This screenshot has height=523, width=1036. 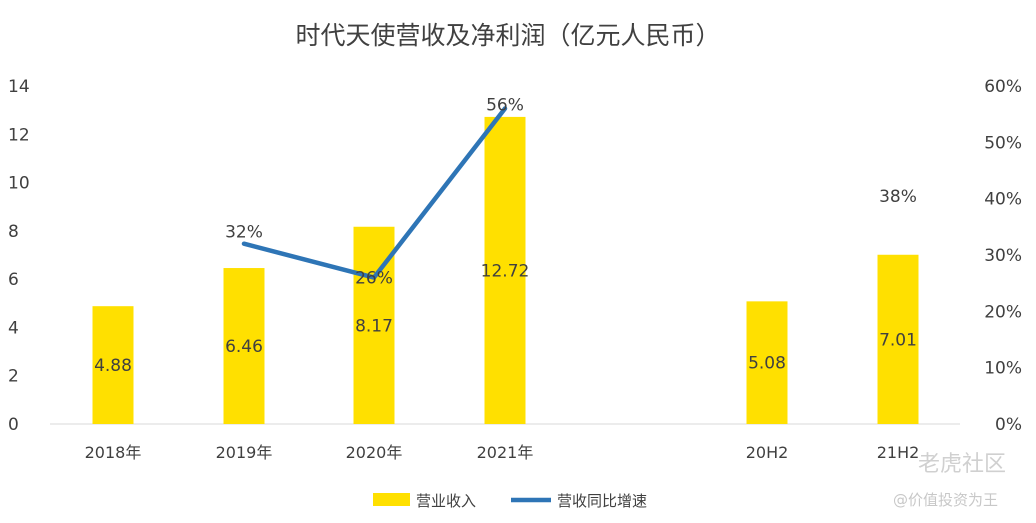 I want to click on right-axis: 0% 10% 20% 30% 40% 50% 60%, so click(x=1003, y=256).